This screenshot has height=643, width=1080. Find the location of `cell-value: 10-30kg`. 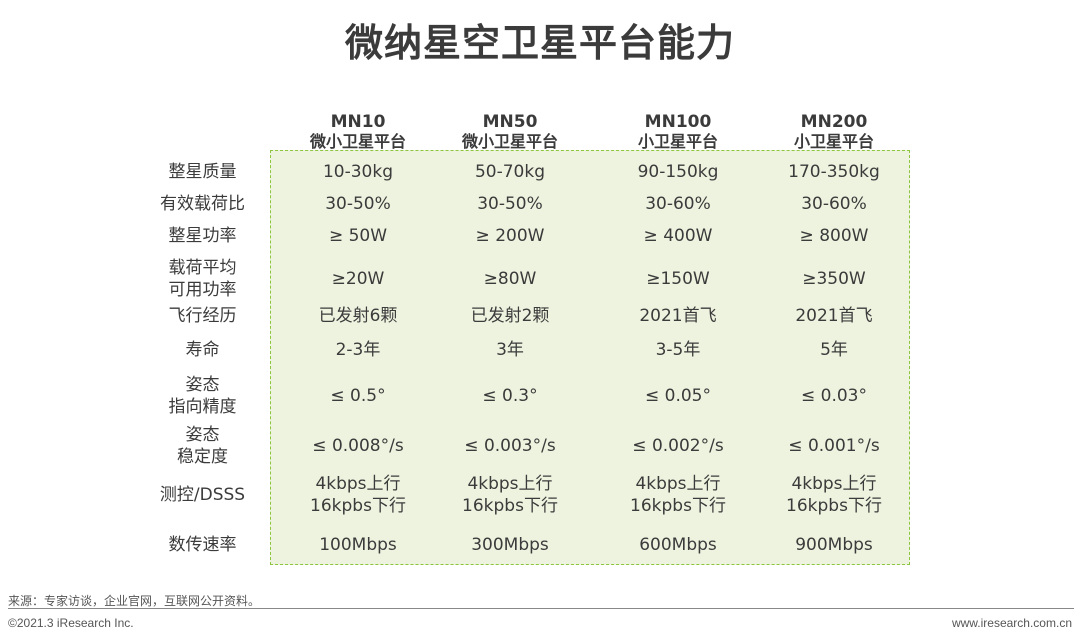

cell-value: 10-30kg is located at coordinates (358, 172).